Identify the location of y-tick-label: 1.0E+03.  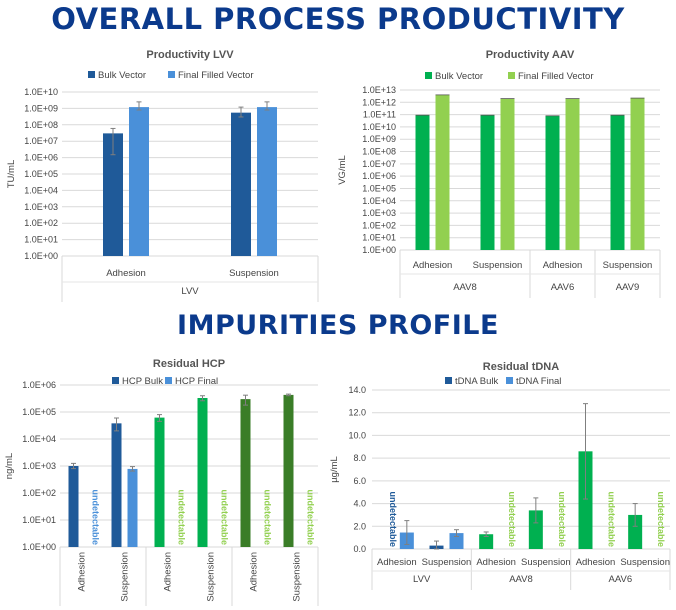
(379, 213).